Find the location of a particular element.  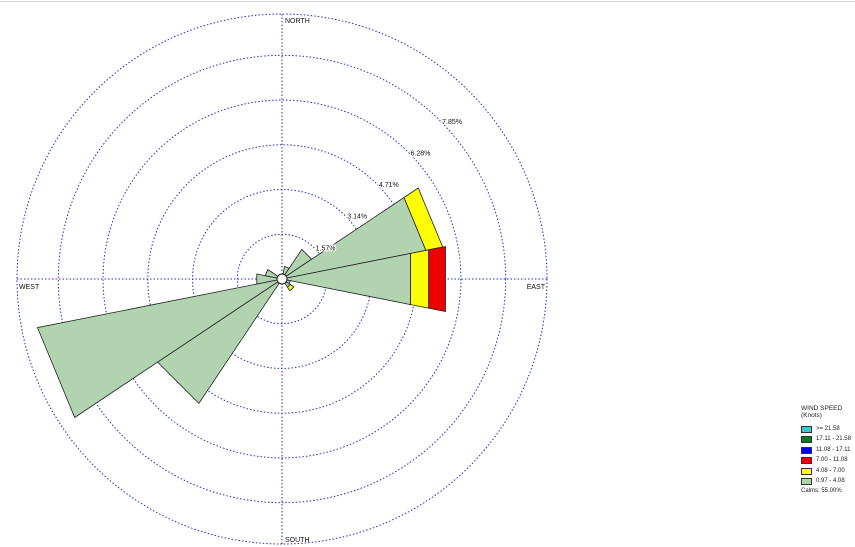

legend-item: 11.08 - 17.11 is located at coordinates (828, 450).